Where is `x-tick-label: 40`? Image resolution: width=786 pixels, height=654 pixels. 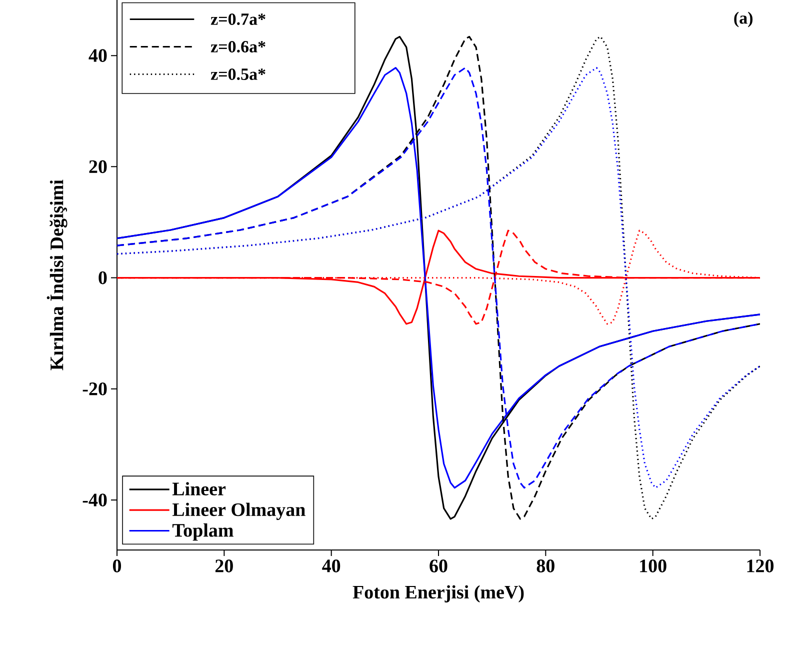
x-tick-label: 40 is located at coordinates (331, 566).